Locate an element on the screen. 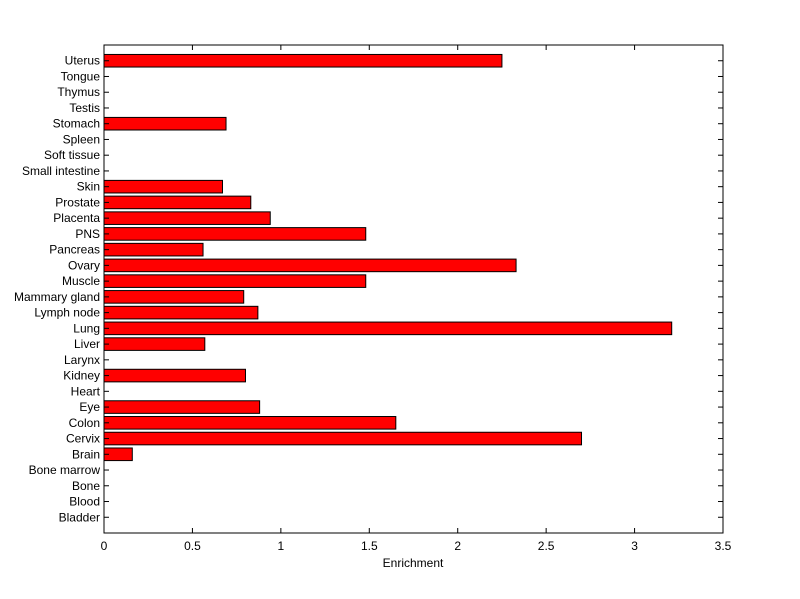  bar-skin is located at coordinates (163, 186).